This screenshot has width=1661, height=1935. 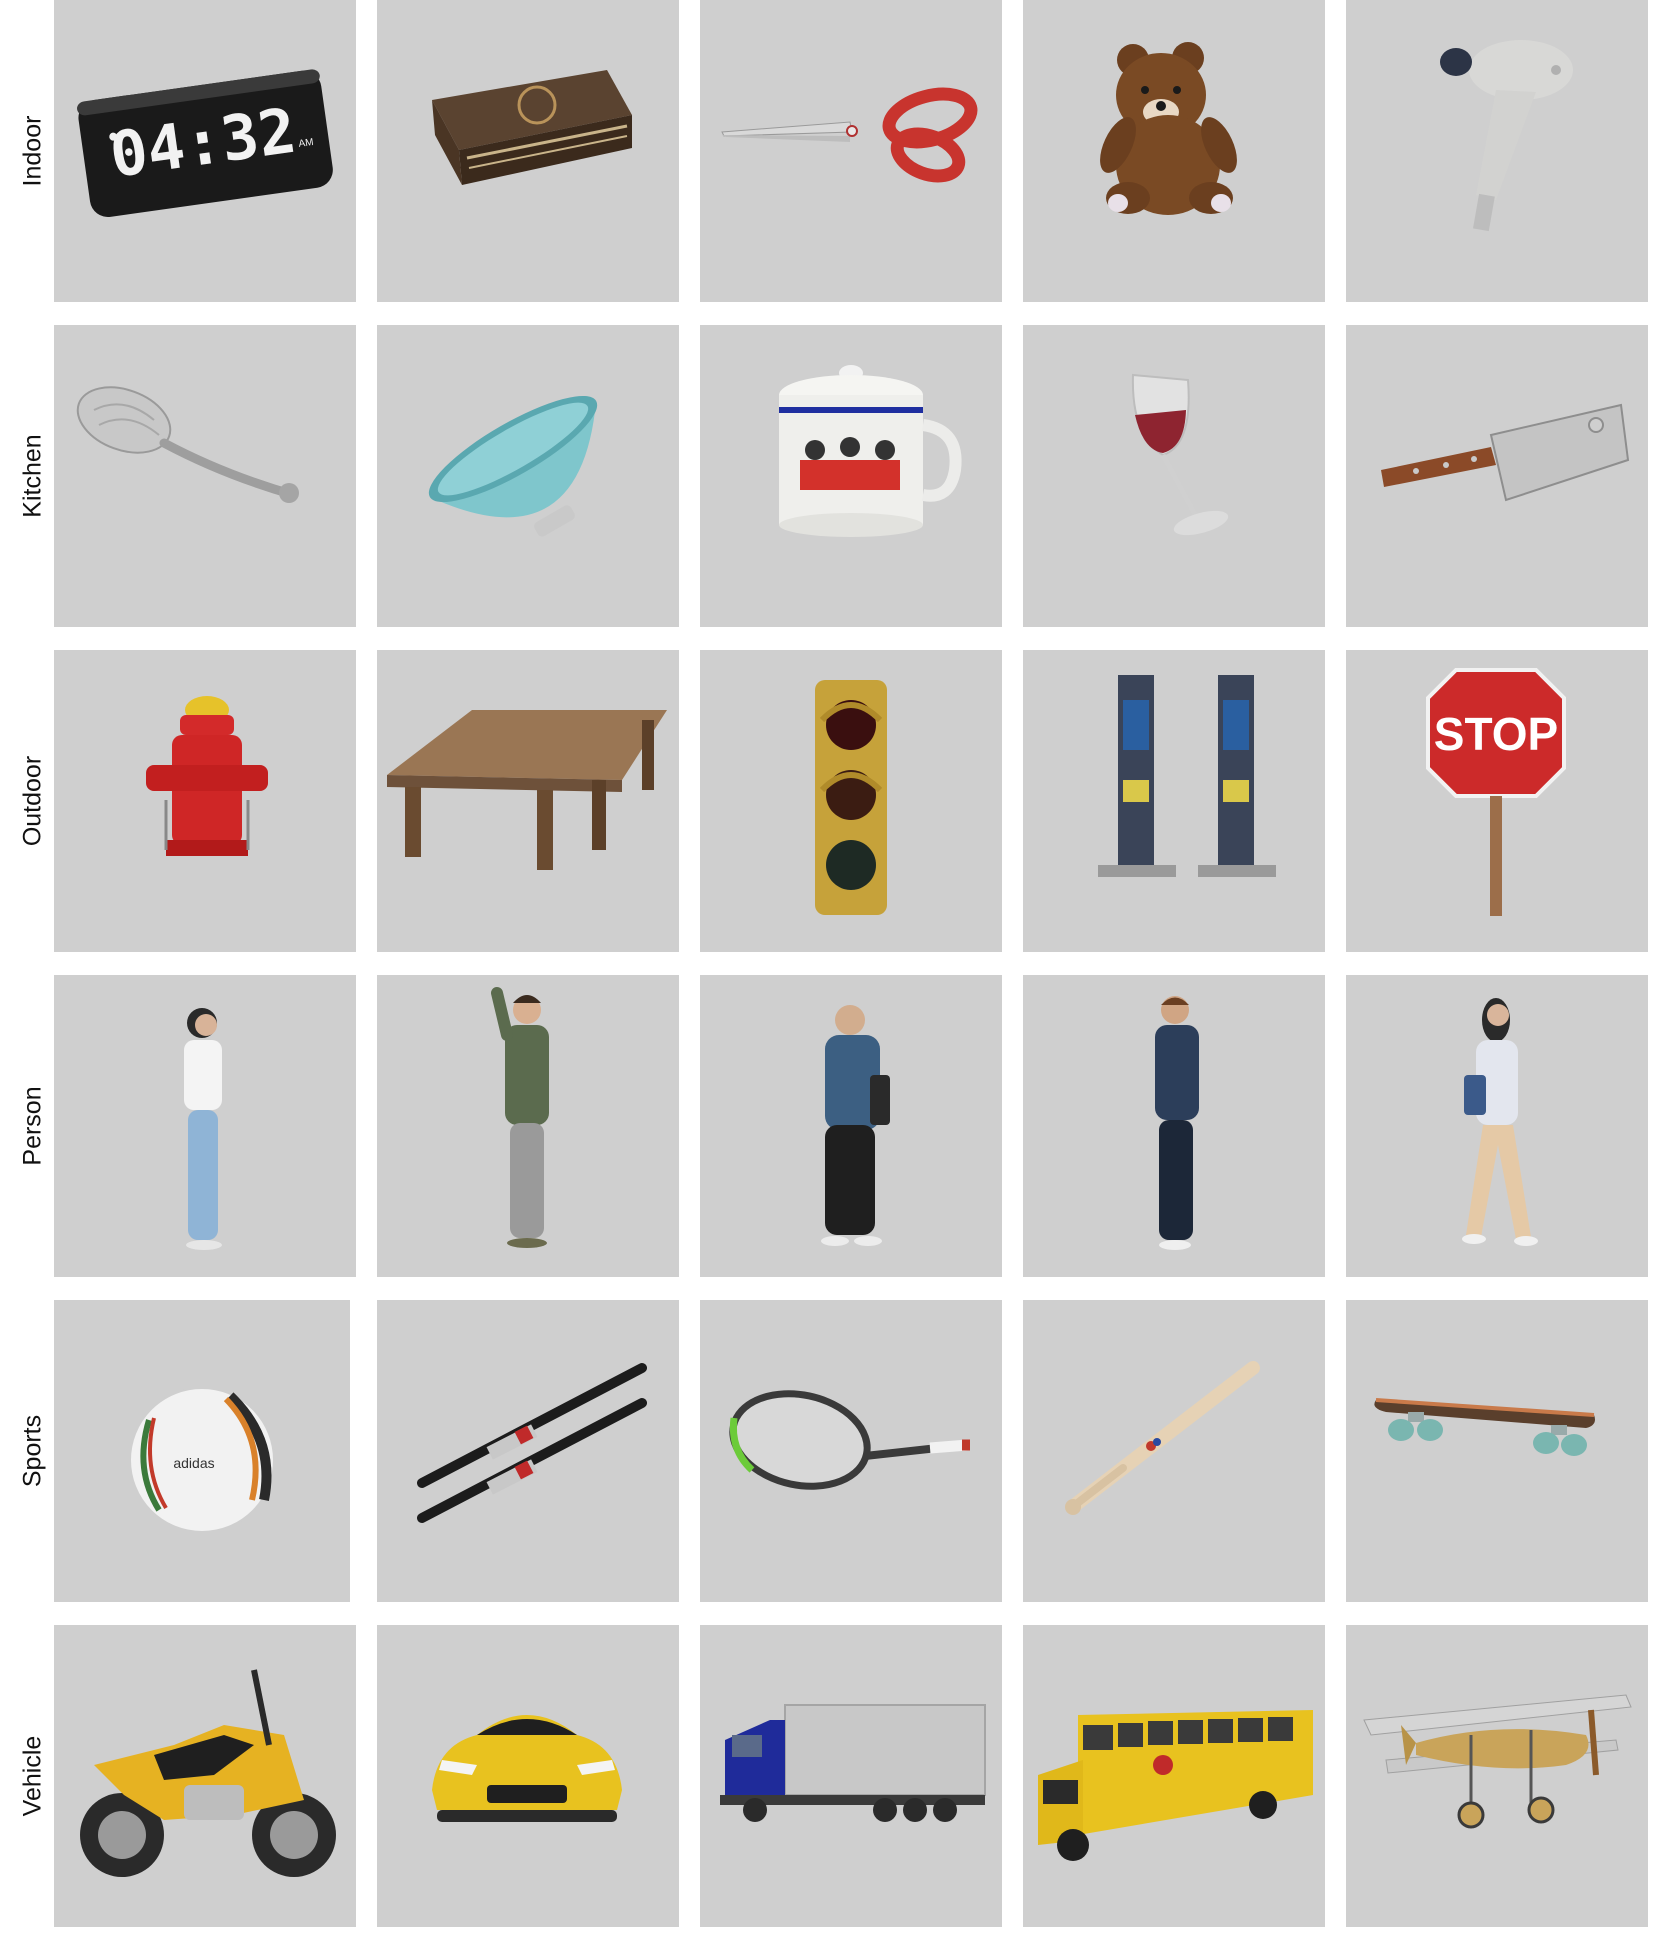 I want to click on person-man-waving-icon, so click(x=520, y=1117).